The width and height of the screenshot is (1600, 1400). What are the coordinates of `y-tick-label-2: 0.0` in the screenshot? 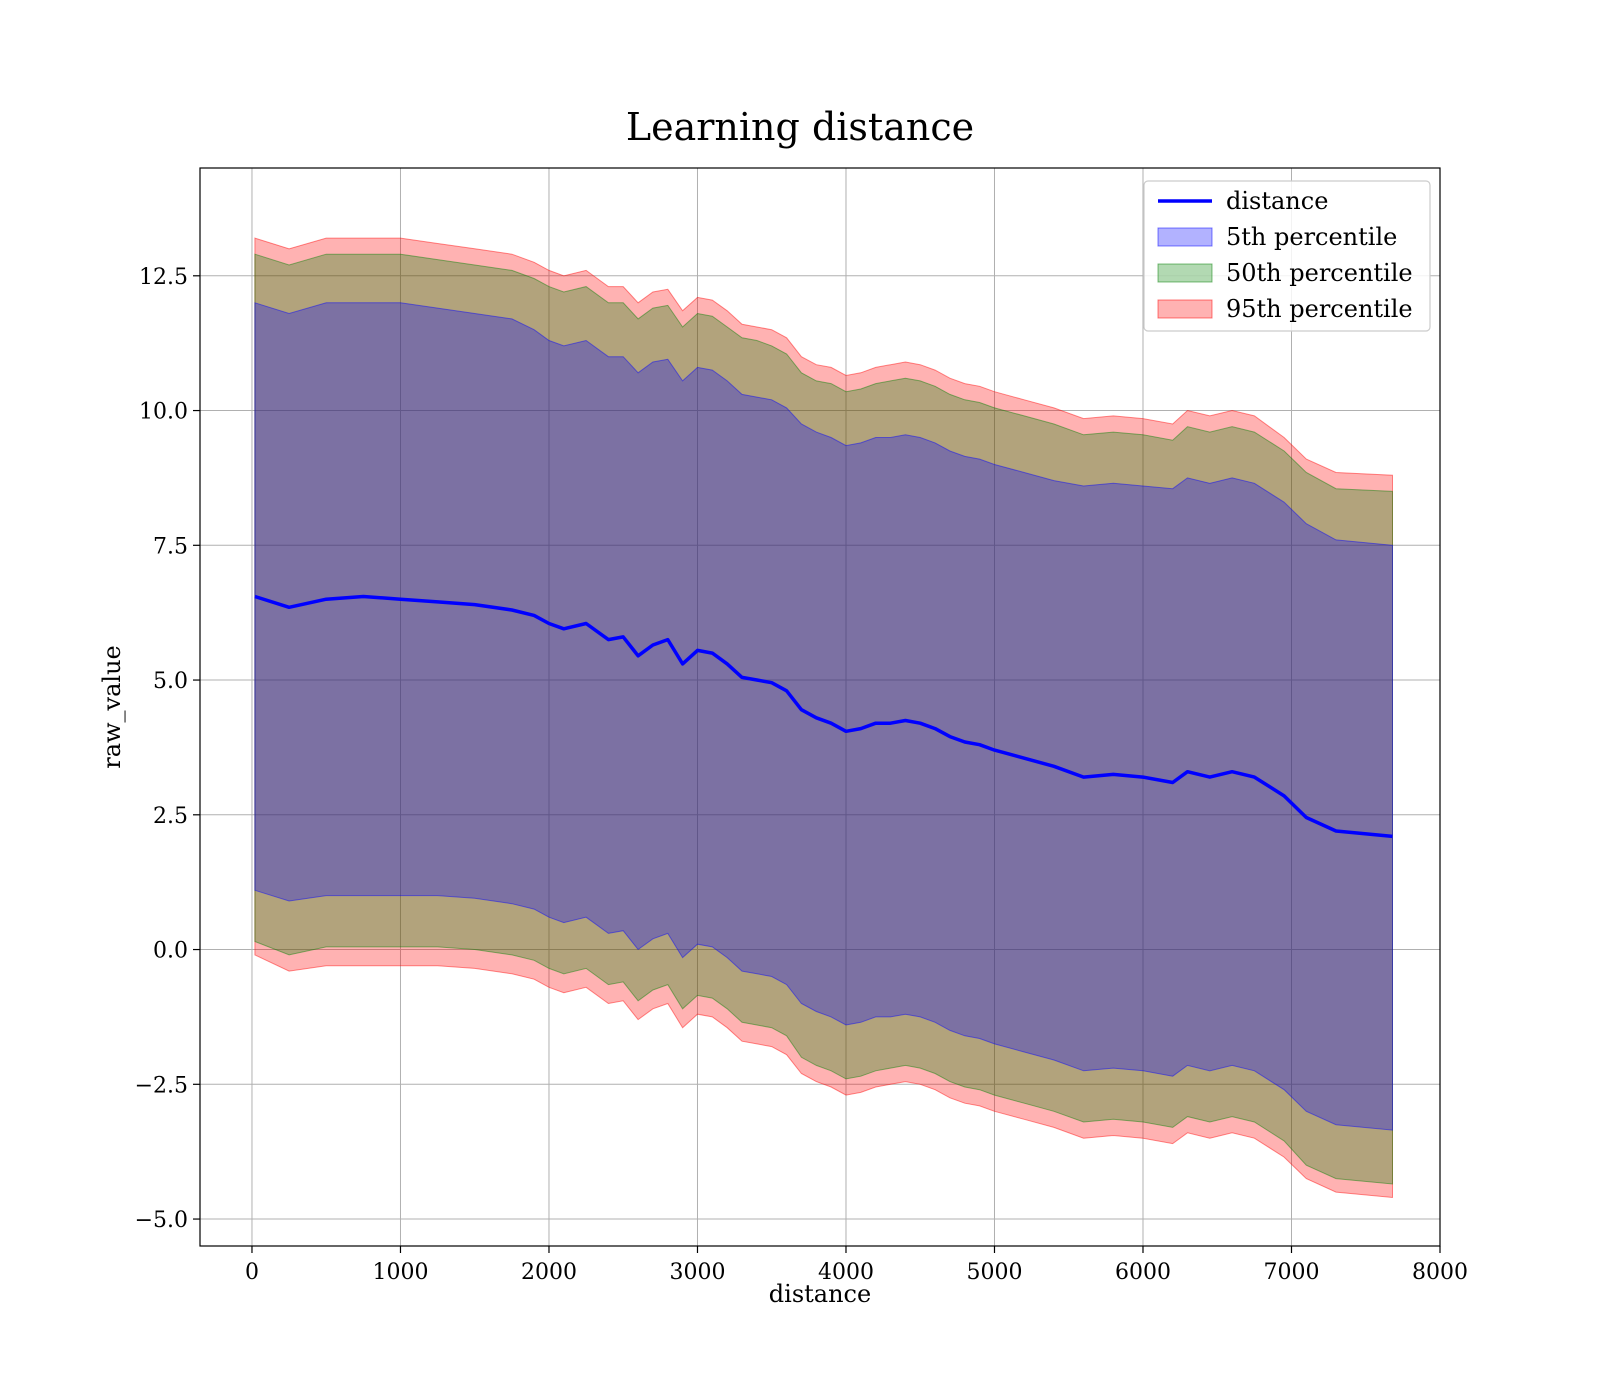 It's located at (170, 951).